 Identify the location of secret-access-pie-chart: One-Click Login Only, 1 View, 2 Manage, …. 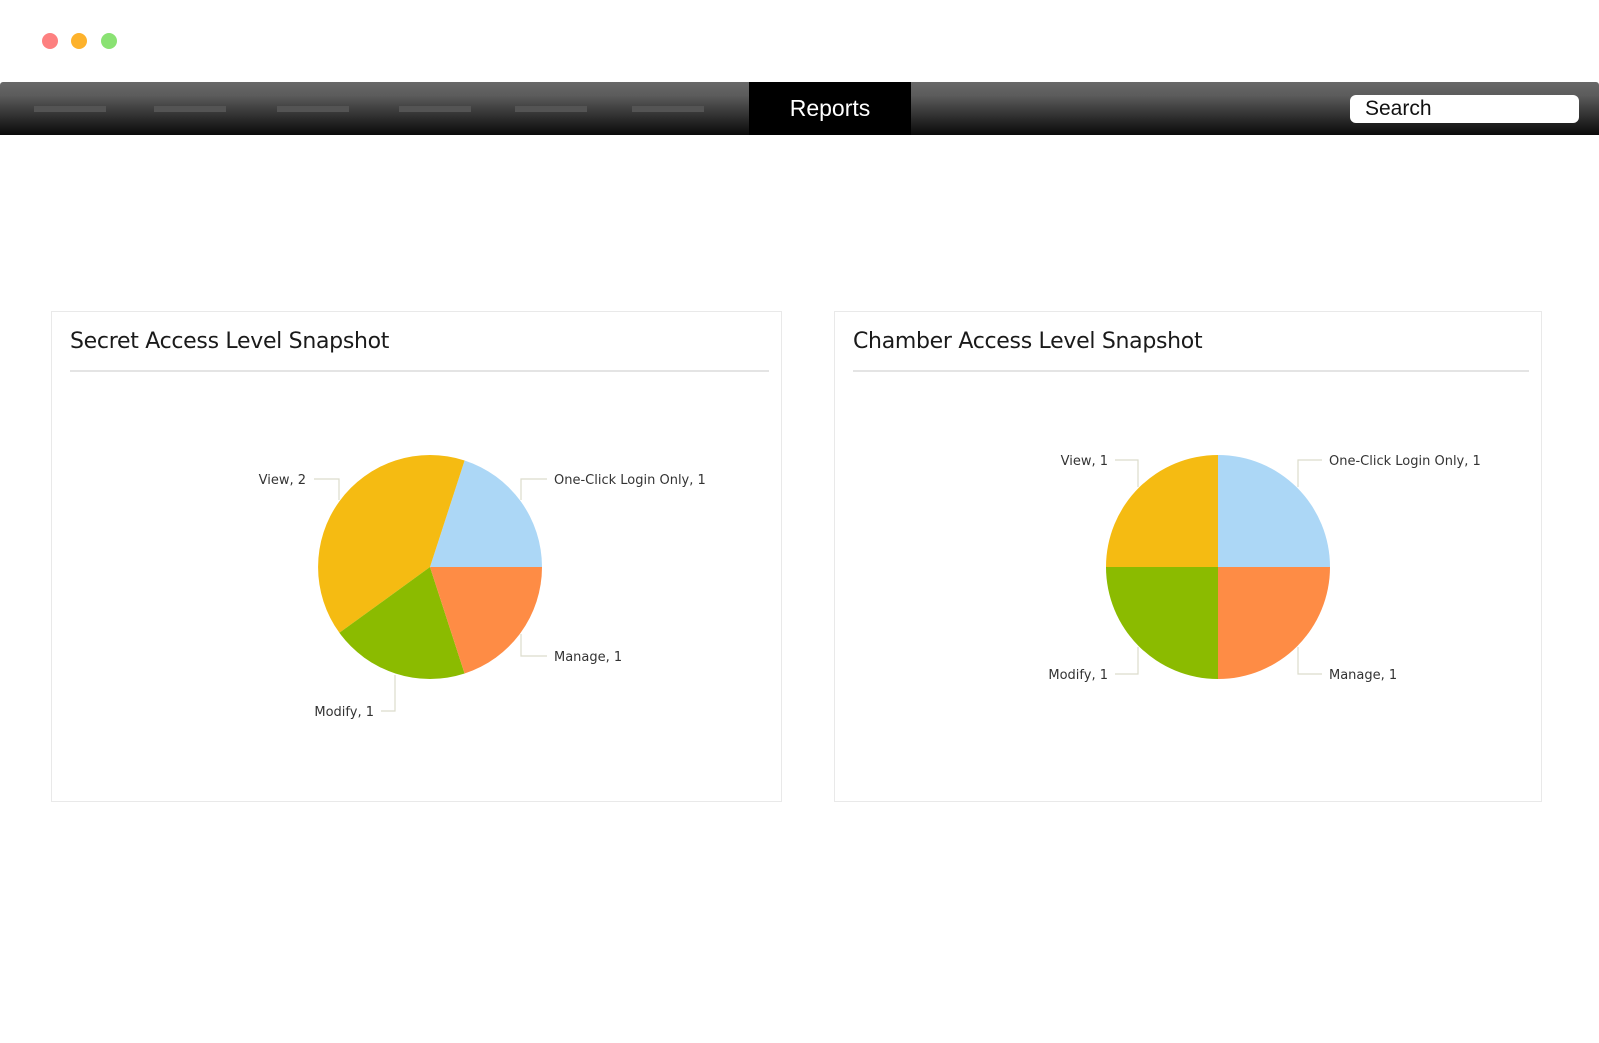
(482, 587).